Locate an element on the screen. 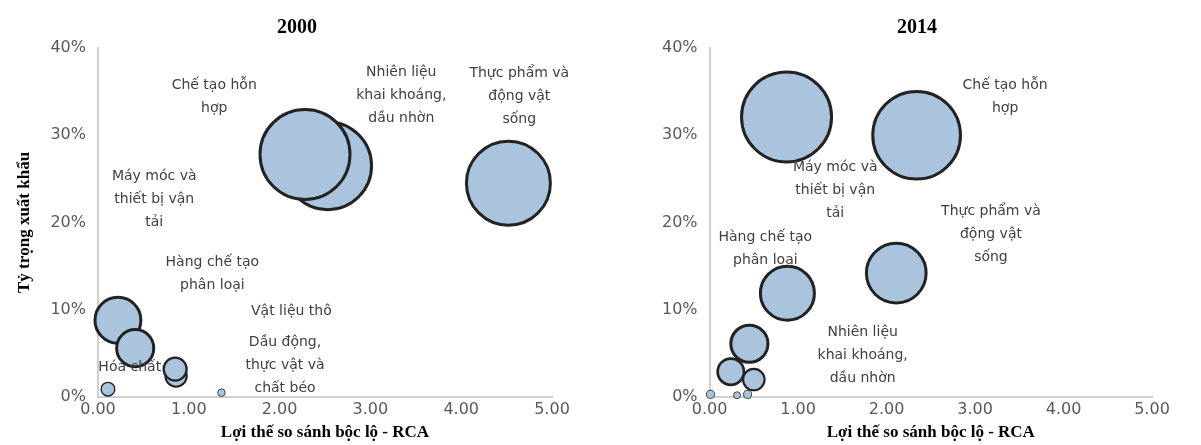 This screenshot has height=445, width=1201. annotation: Vật liệu thô is located at coordinates (291, 310).